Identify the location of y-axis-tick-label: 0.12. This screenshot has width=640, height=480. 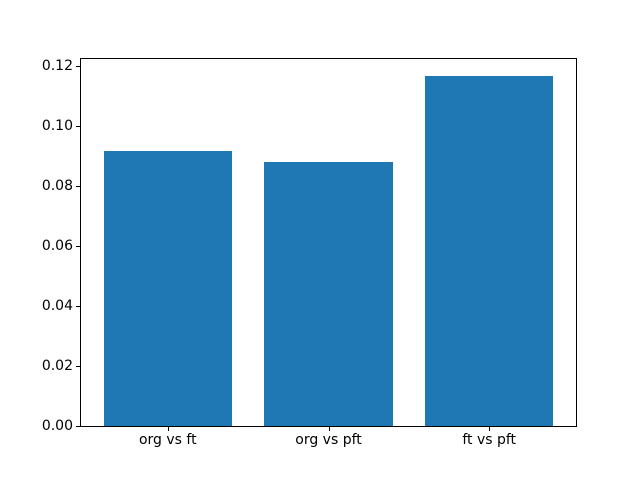
(57, 65).